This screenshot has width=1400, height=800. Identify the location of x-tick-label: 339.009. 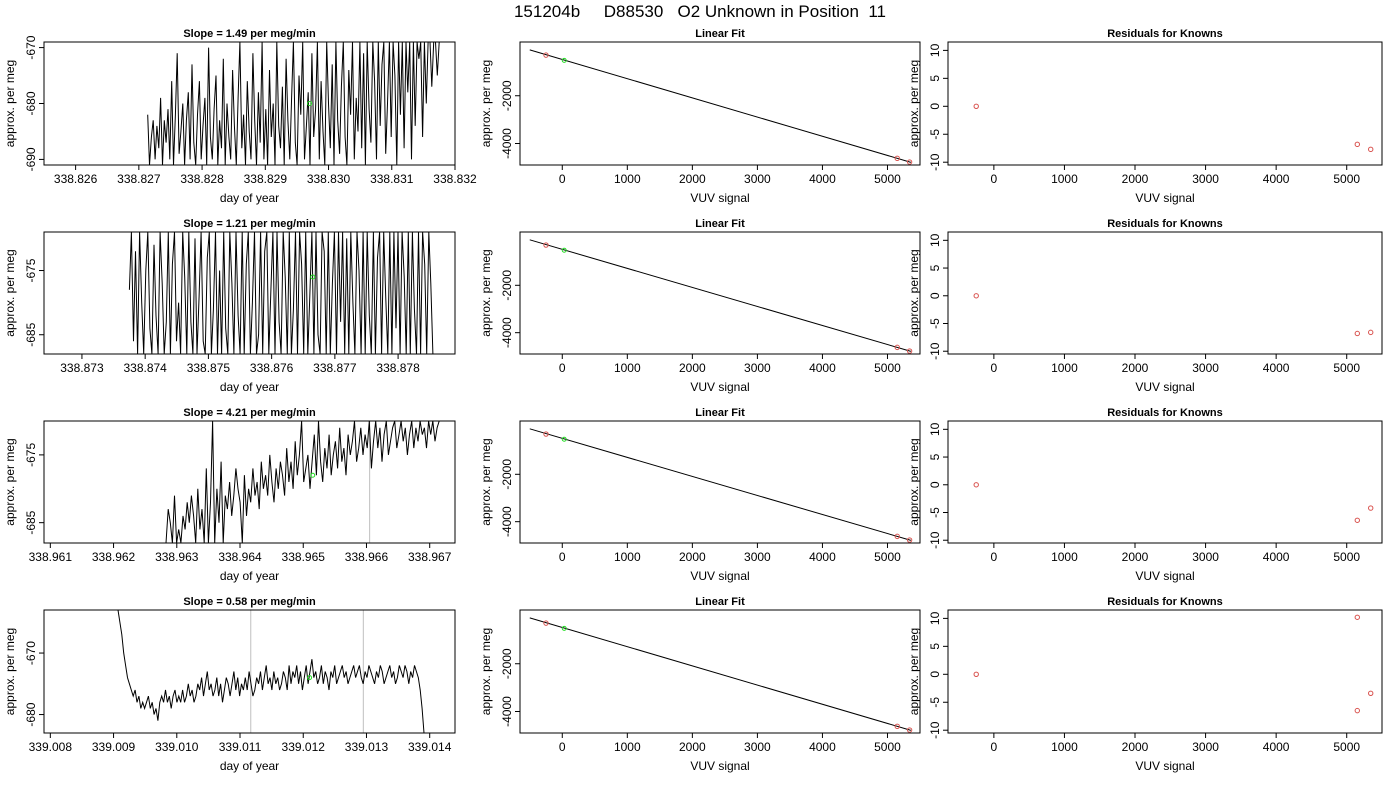
(114, 747).